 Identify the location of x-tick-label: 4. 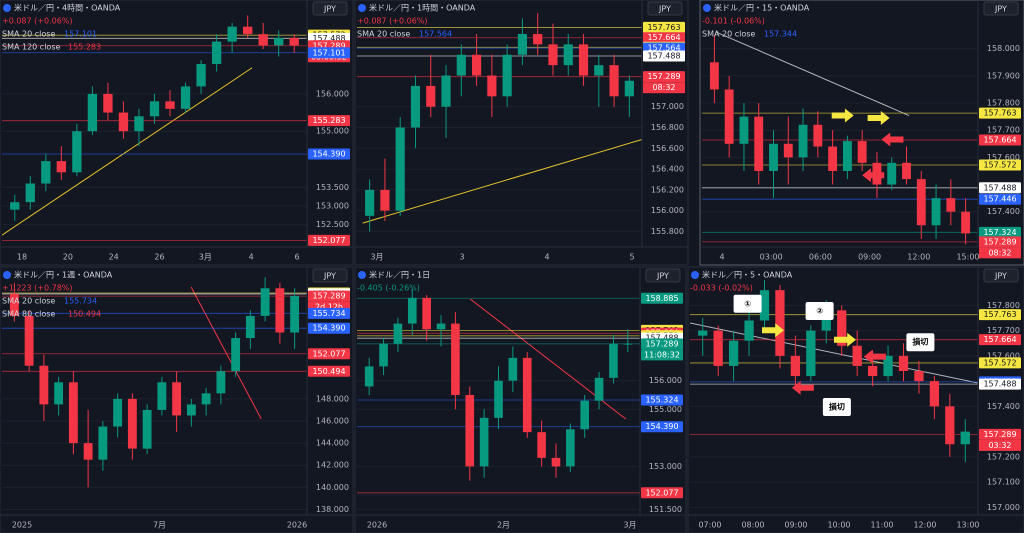
(721, 257).